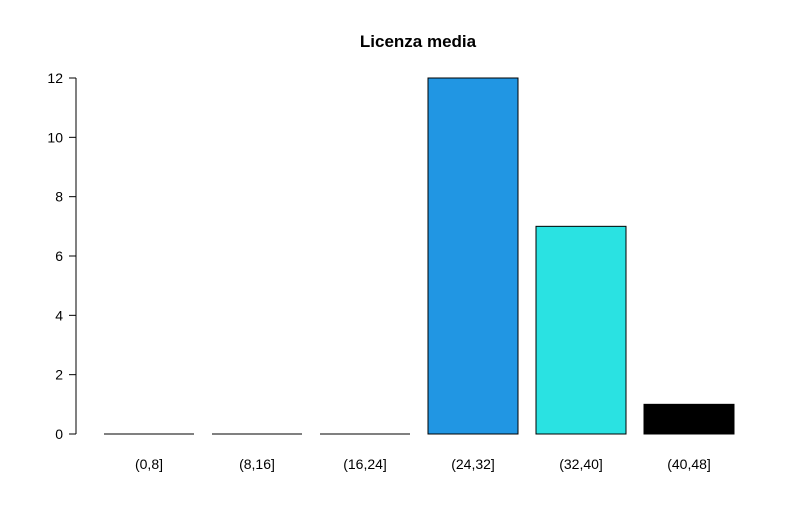 The image size is (799, 532). Describe the element at coordinates (423, 464) in the screenshot. I see `x-axis-labels: (0,8] (8,16] (16,24] (24,32] (32,40] (40,48]` at that location.